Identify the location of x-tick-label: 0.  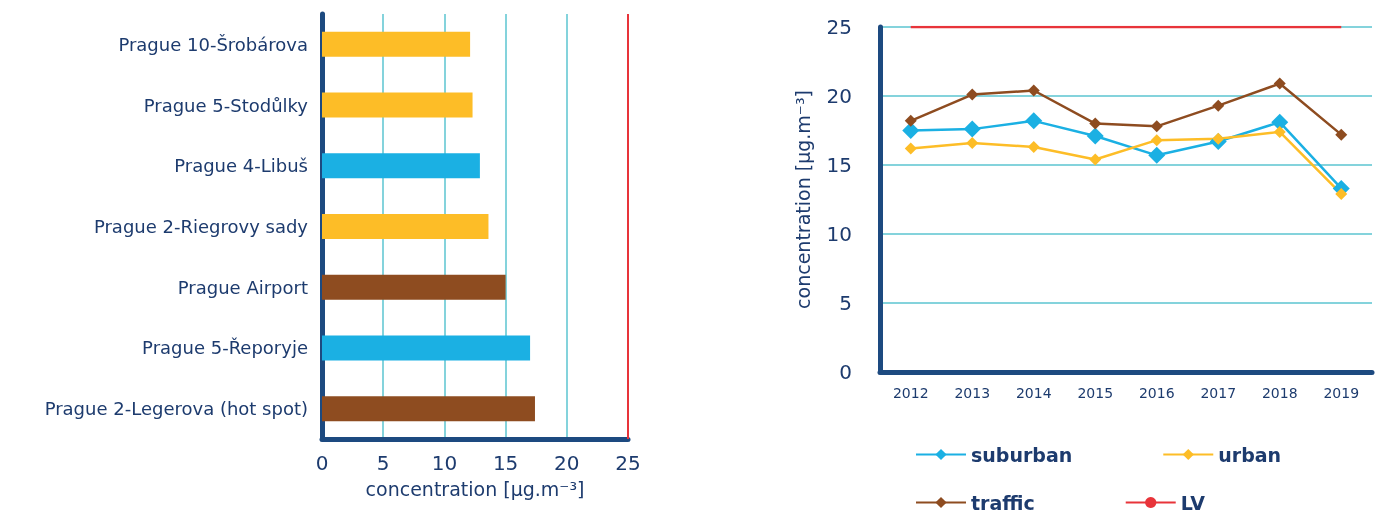
(322, 463).